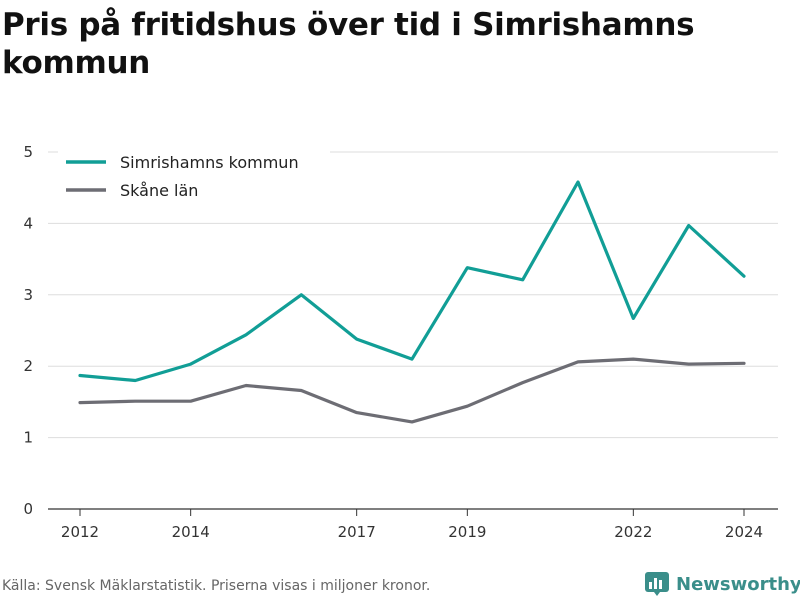 This screenshot has width=800, height=600. I want to click on x-tick-label: 2022, so click(633, 532).